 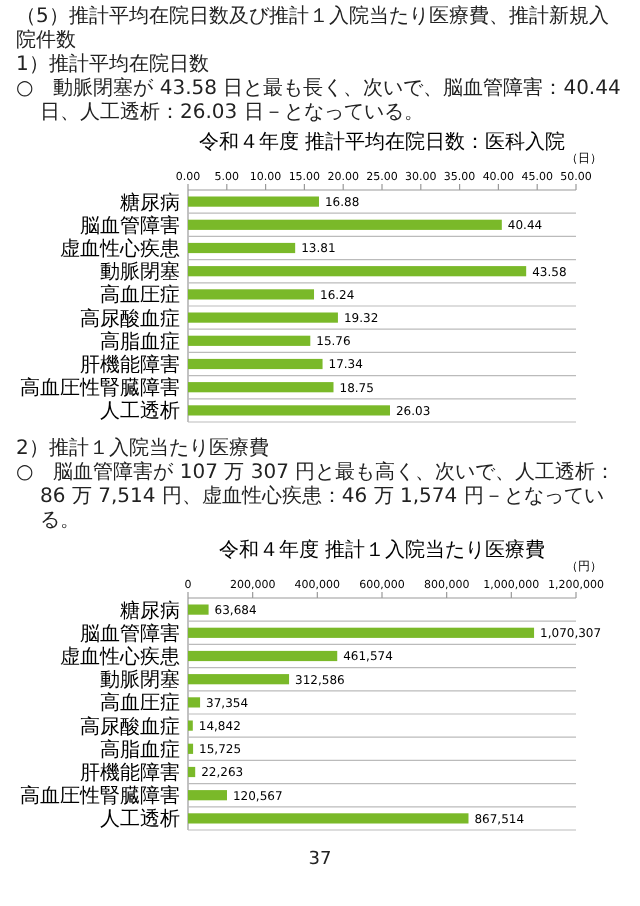 What do you see at coordinates (113, 65) in the screenshot?
I see `text: 1）推計平均在院日数` at bounding box center [113, 65].